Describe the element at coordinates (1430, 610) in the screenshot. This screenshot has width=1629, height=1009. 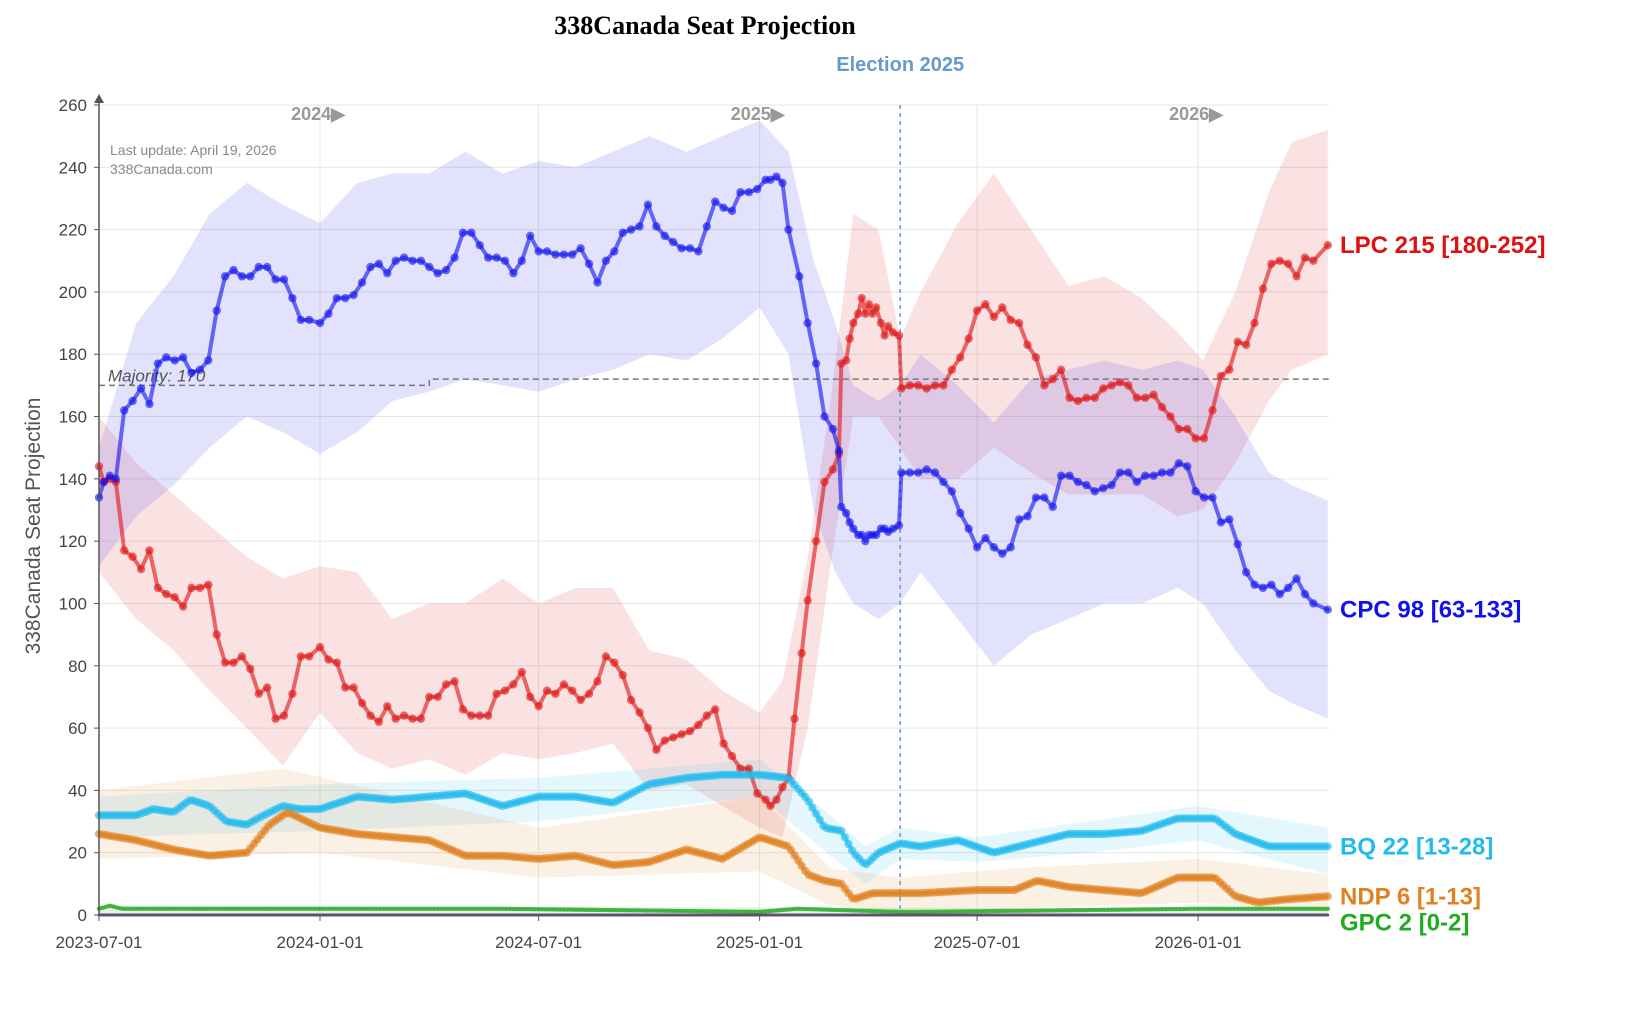
I see `end-label-cpc: CPC 98 [63-133]` at that location.